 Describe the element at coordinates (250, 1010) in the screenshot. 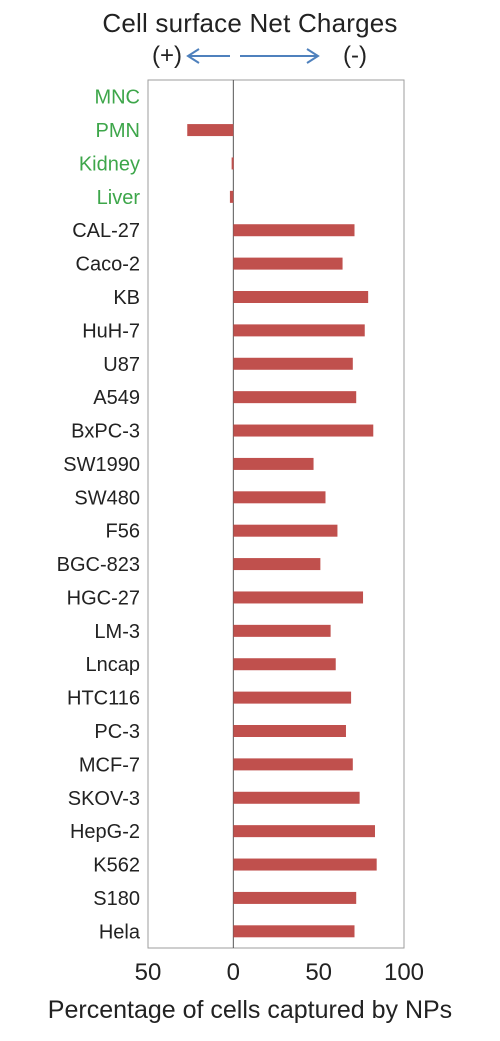

I see `x-axis-label: Percentage of cells captured by NPs` at that location.